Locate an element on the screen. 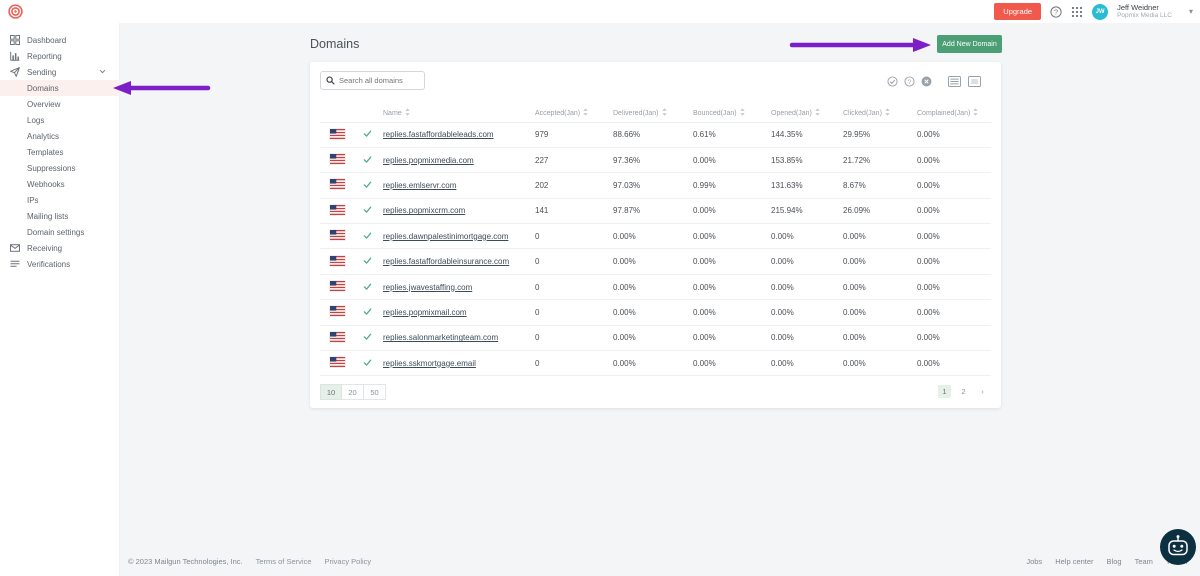 This screenshot has width=1200, height=576. apps-grid-icon is located at coordinates (1077, 12).